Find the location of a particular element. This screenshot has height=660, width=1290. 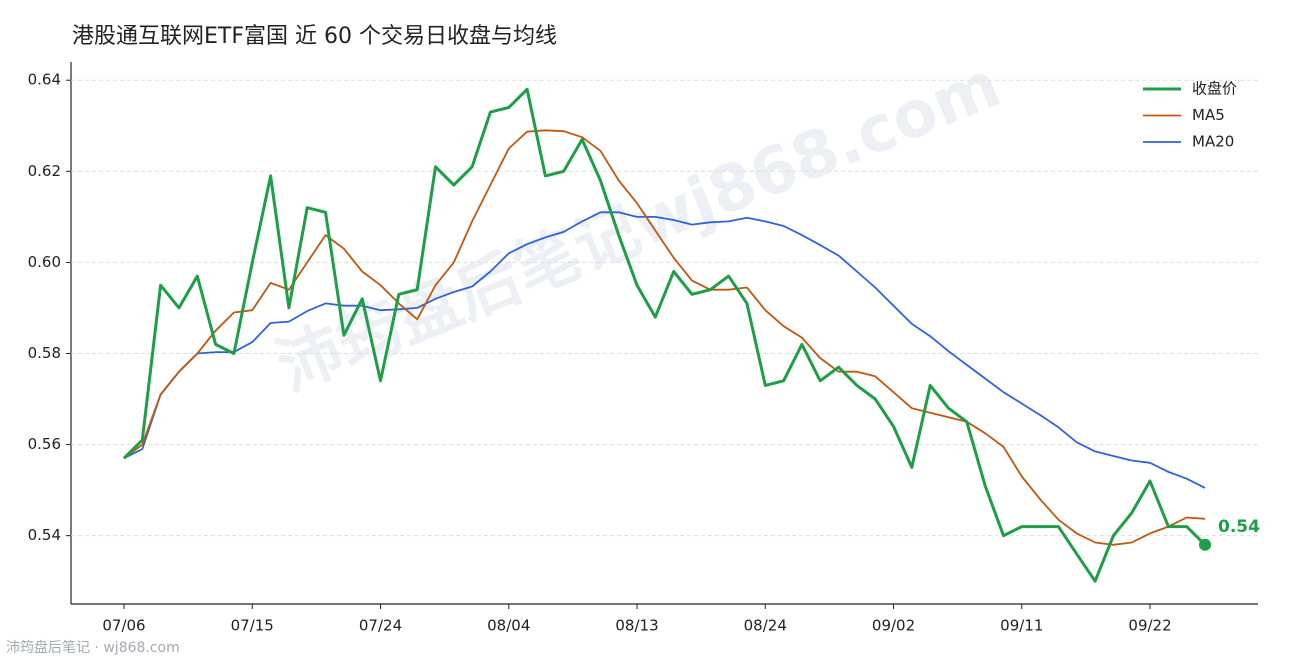

x-tick-label: 09/11 is located at coordinates (1021, 626).